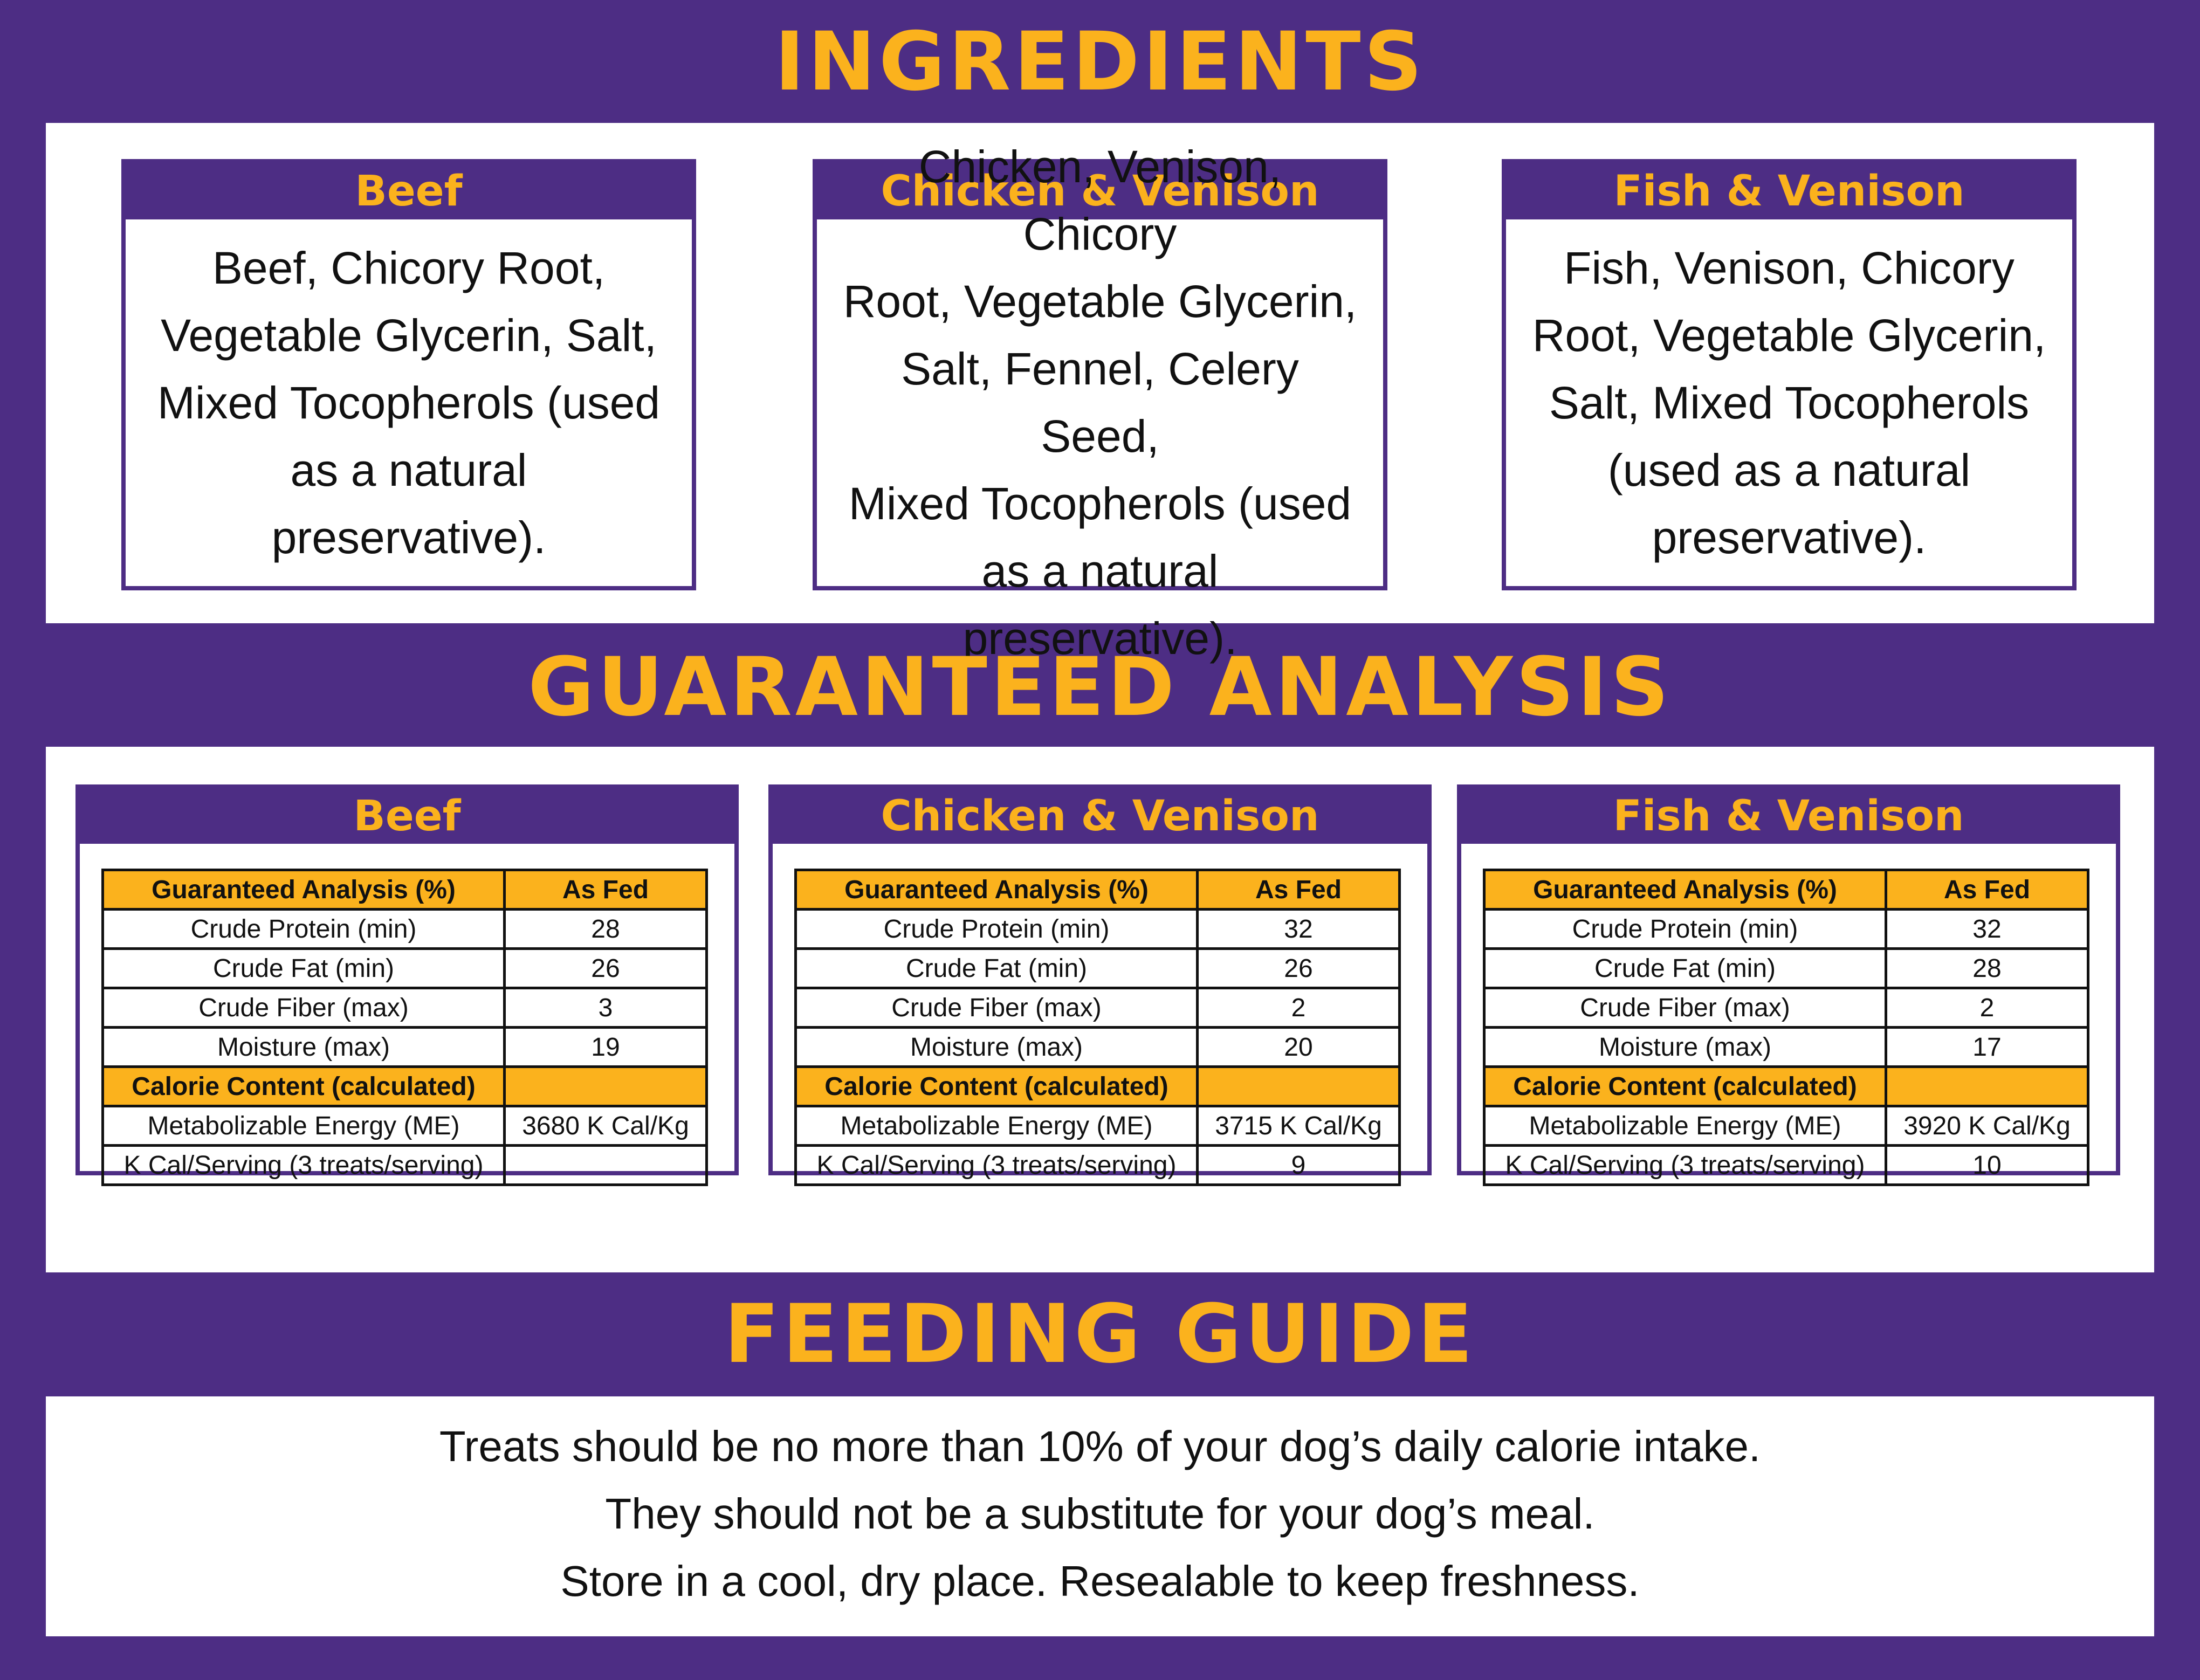 The width and height of the screenshot is (2200, 1680). What do you see at coordinates (1100, 816) in the screenshot?
I see `analysis-card-title: Chicken & Venison` at bounding box center [1100, 816].